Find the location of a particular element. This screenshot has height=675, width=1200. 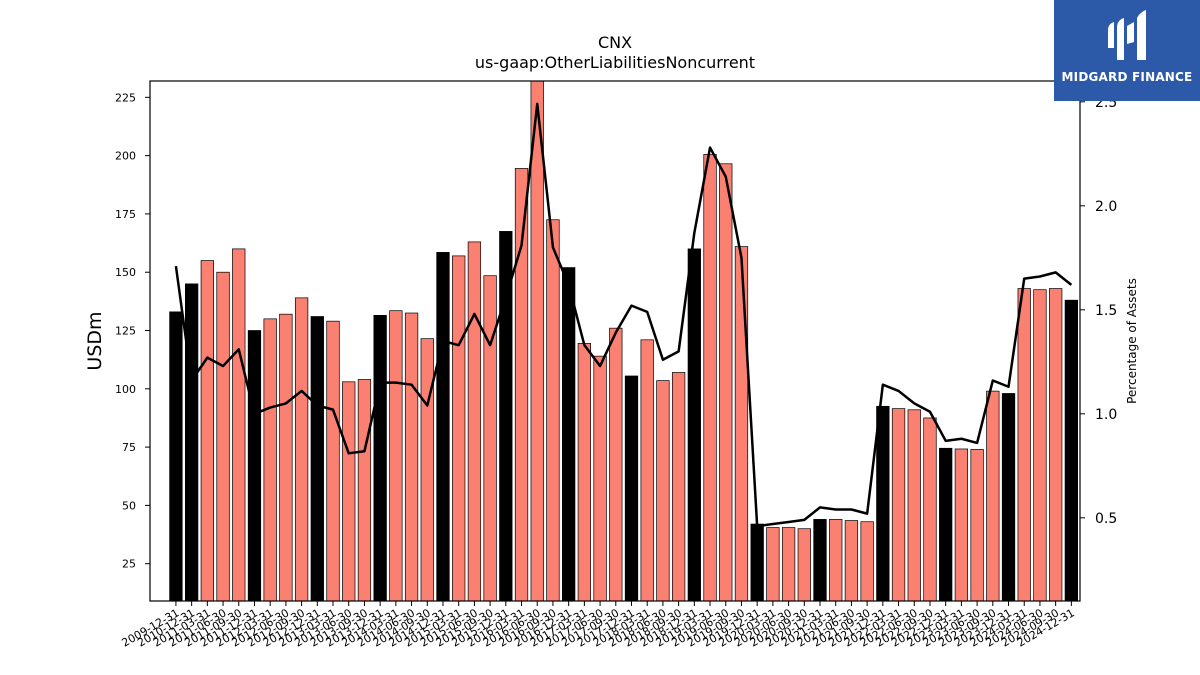

y-tick-label: 100 is located at coordinates (125, 389).